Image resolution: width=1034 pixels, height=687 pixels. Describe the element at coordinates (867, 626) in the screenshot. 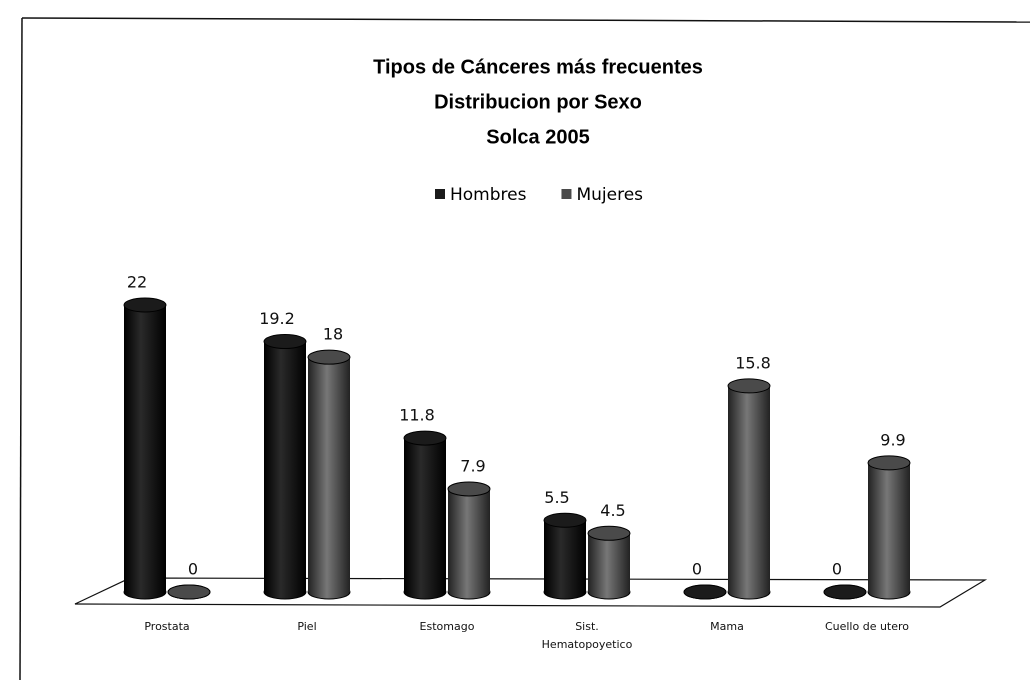

I see `x-tick-label: Cuello de utero` at that location.